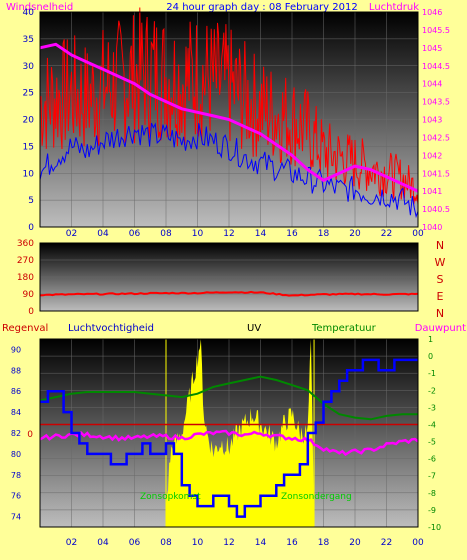 This screenshot has width=467, height=560. I want to click on compass-letter: S, so click(440, 279).